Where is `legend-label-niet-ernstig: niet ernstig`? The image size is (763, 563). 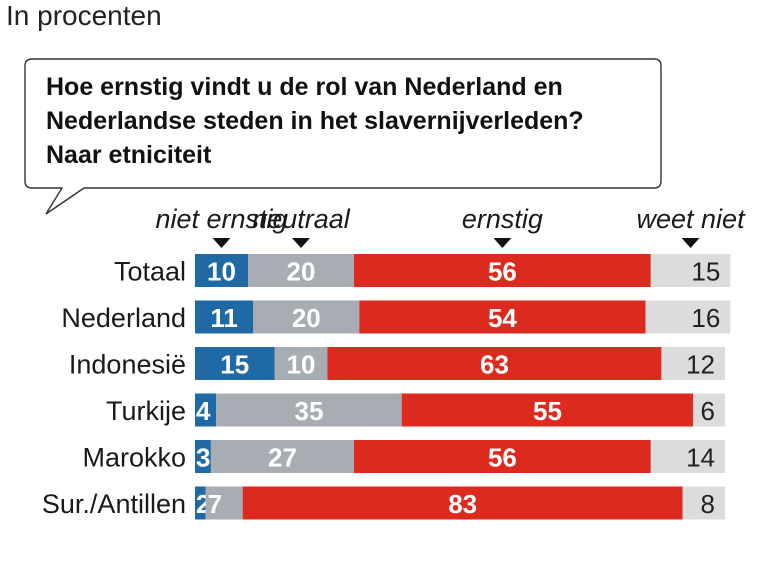
legend-label-niet-ernstig: niet ernstig is located at coordinates (221, 219).